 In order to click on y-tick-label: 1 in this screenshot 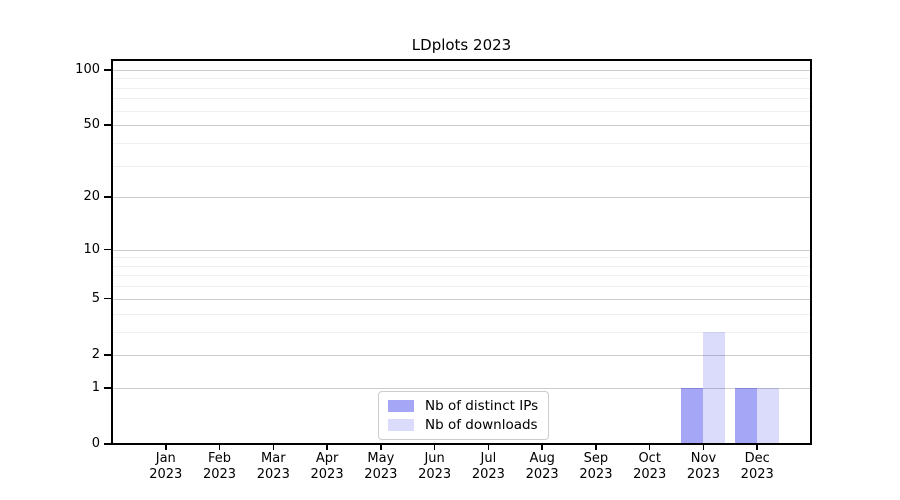, I will do `click(95, 387)`.